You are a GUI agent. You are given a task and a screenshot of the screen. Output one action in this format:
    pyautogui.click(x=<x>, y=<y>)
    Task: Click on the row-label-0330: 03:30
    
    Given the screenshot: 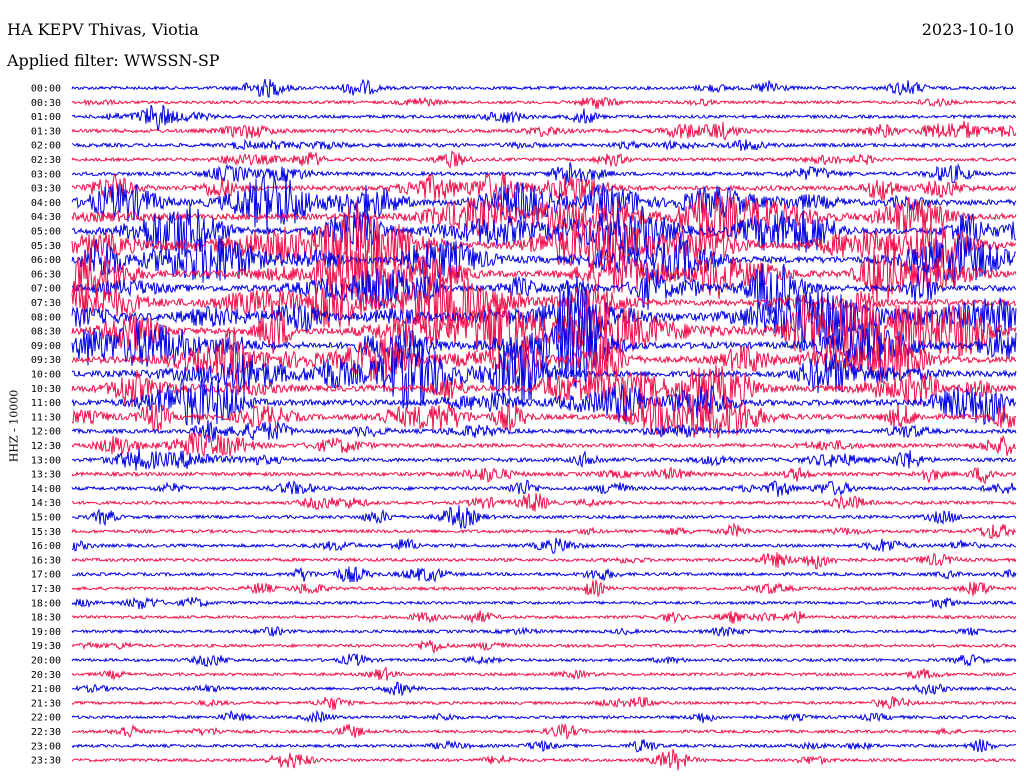 What is the action you would take?
    pyautogui.click(x=46, y=189)
    